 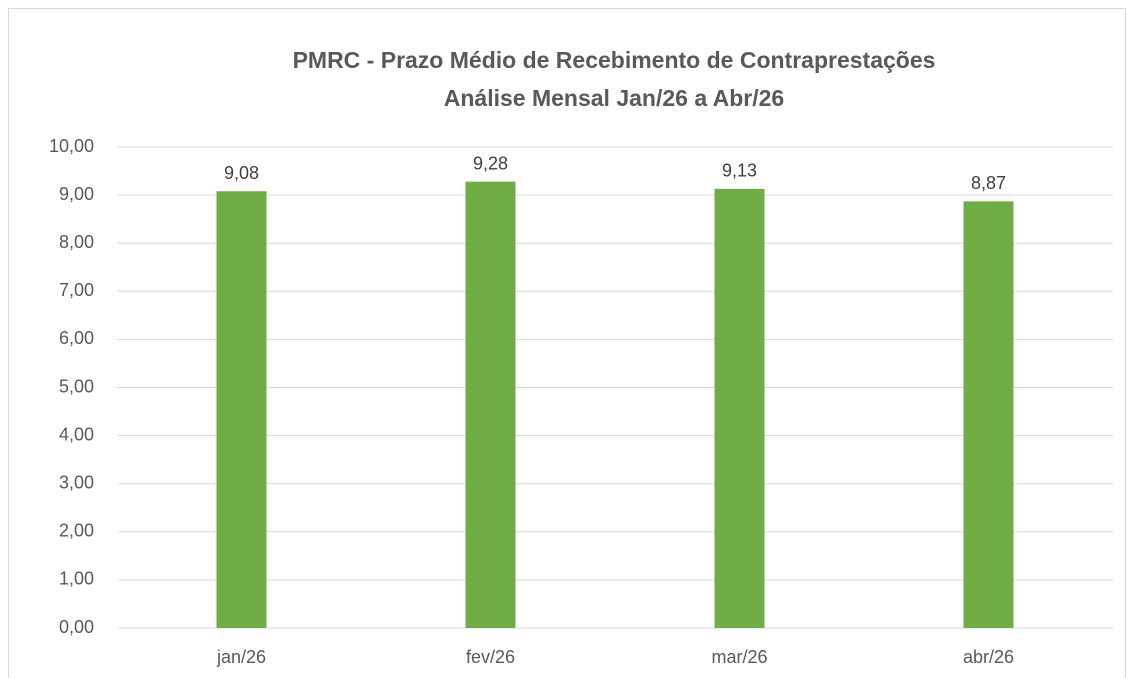 I want to click on y-tick-label: 4,00, so click(x=76, y=434).